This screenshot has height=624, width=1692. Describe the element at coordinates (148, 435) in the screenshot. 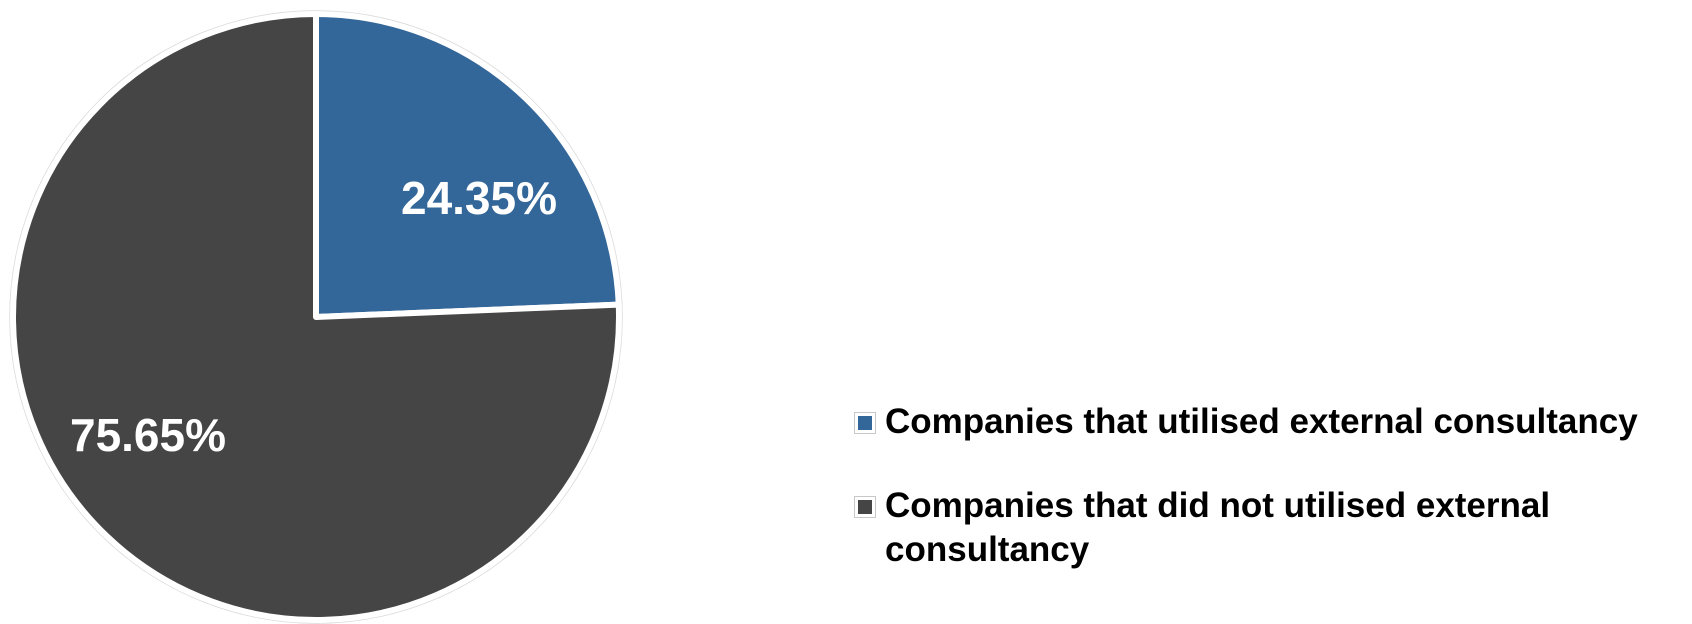

I see `slice-label-not-utilised: 75.65%` at that location.